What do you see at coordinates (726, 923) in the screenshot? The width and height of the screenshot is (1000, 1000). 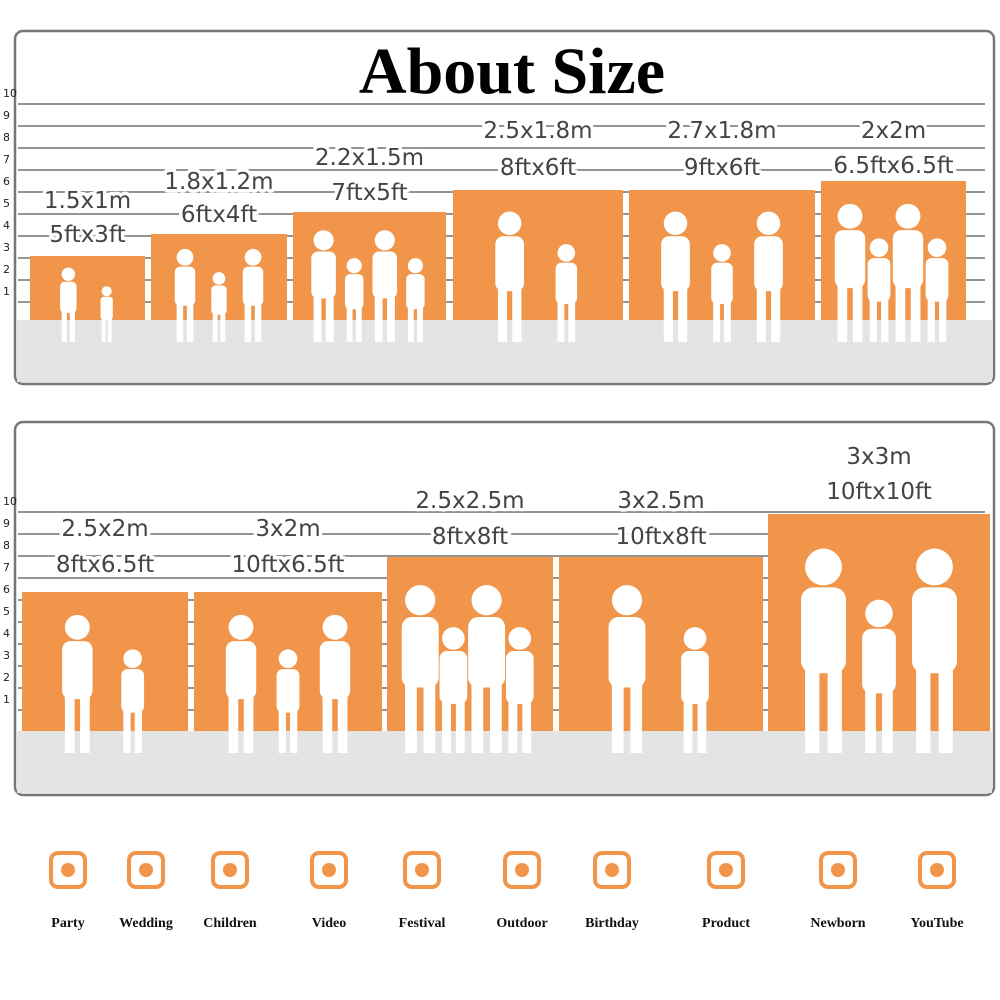 I see `icon-label: Product` at bounding box center [726, 923].